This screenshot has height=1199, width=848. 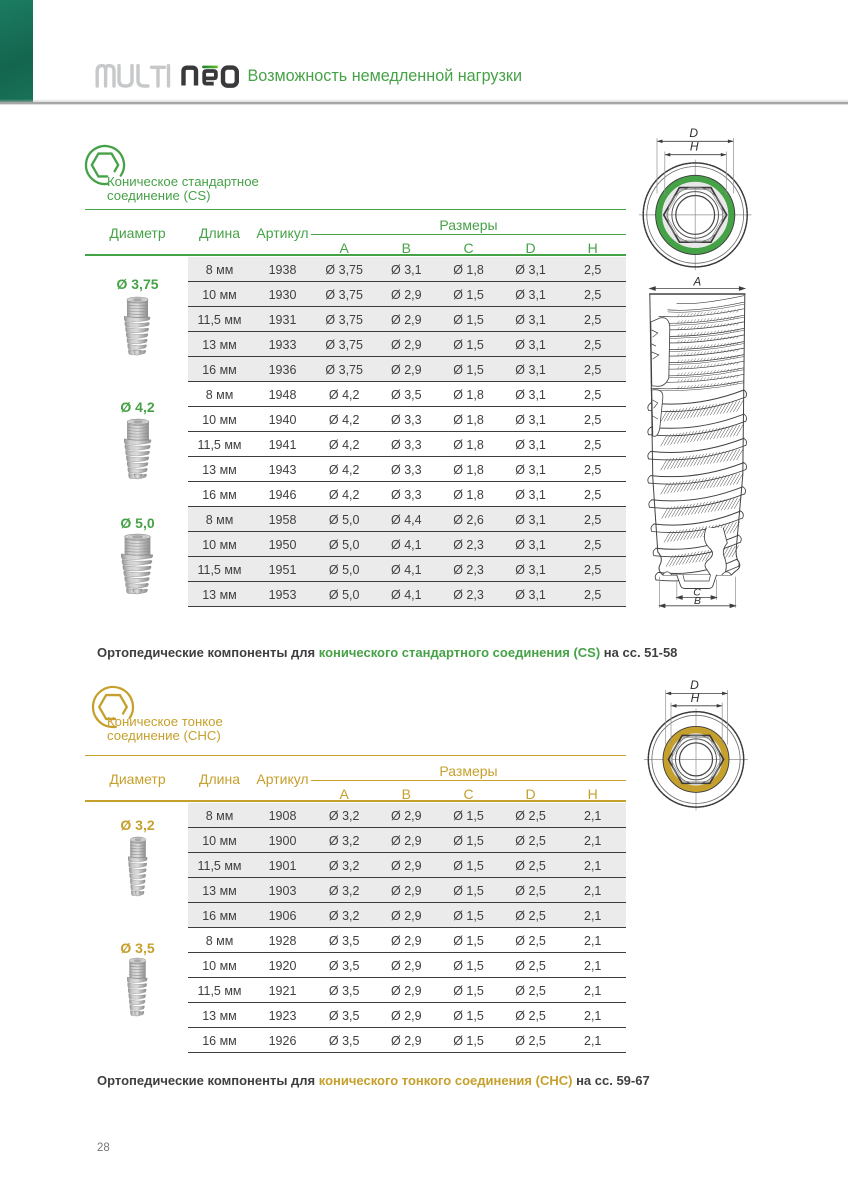 What do you see at coordinates (697, 601) in the screenshot?
I see `svg-text: B` at bounding box center [697, 601].